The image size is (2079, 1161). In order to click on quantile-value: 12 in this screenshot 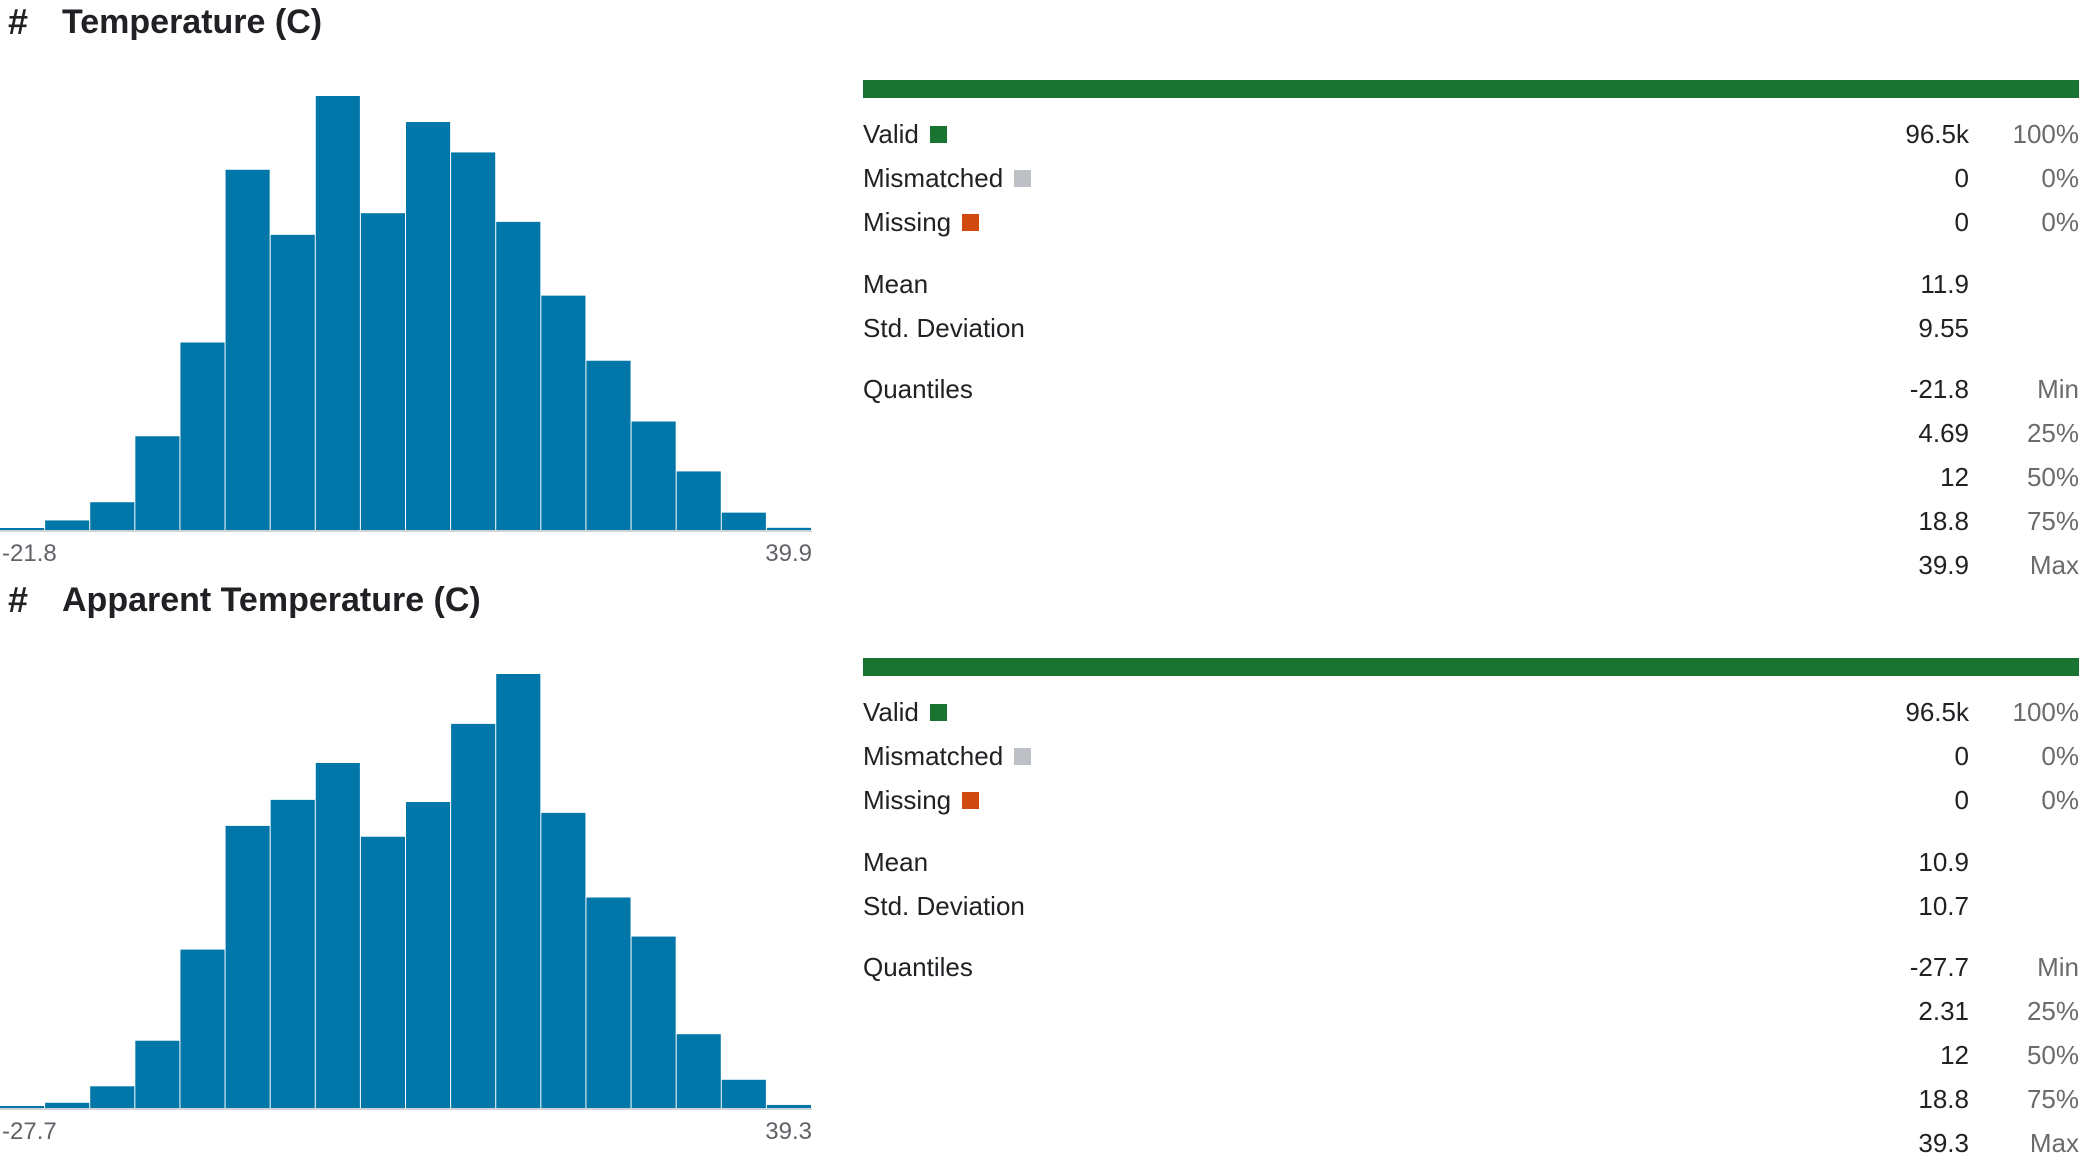, I will do `click(1954, 477)`.